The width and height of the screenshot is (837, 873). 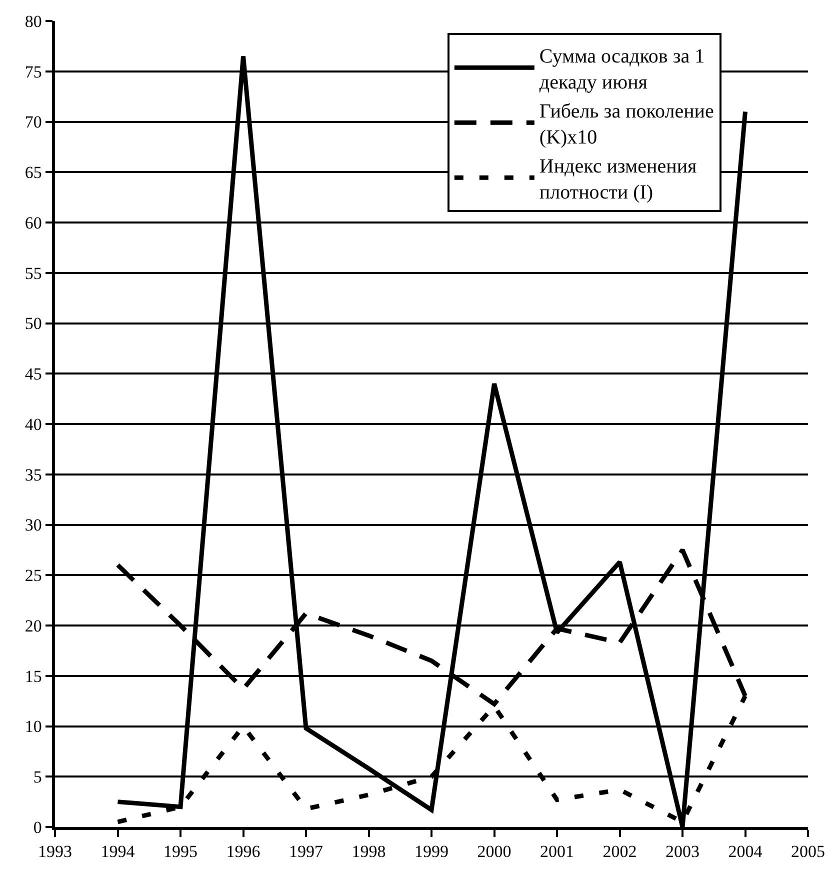 I want to click on y-tick-label: 50, so click(x=33, y=324).